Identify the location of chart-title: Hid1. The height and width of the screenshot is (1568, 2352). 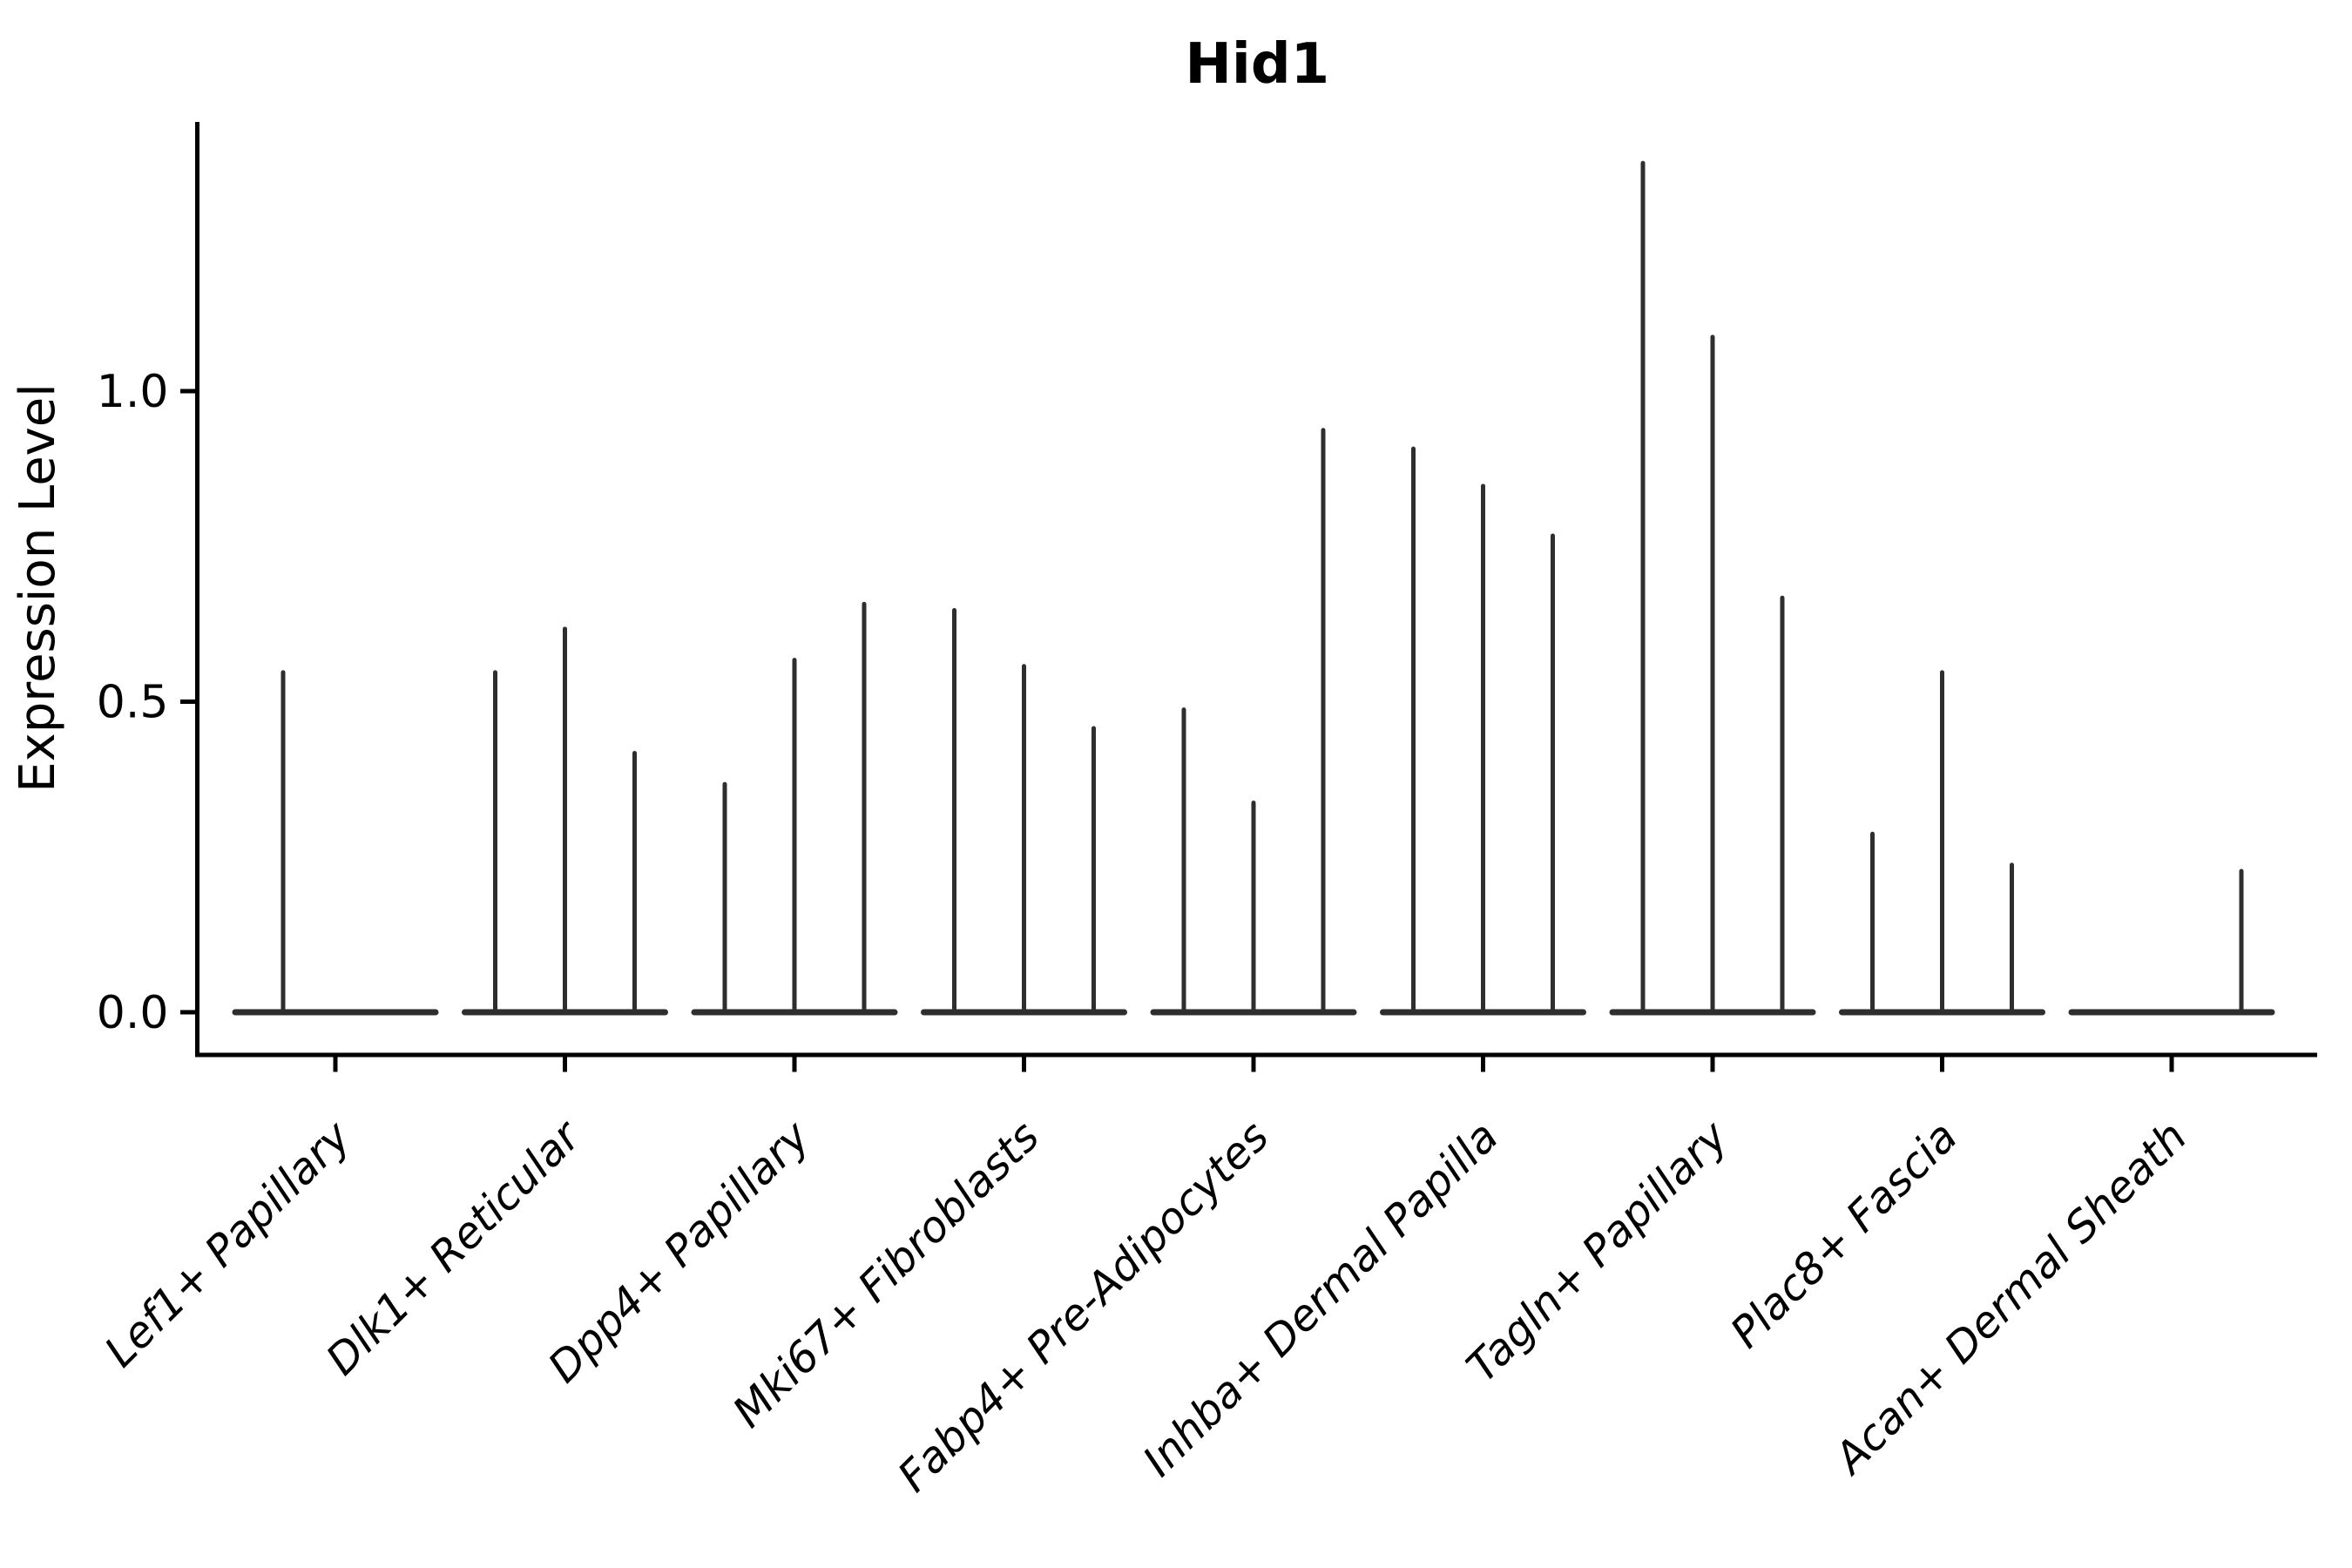
(1257, 64).